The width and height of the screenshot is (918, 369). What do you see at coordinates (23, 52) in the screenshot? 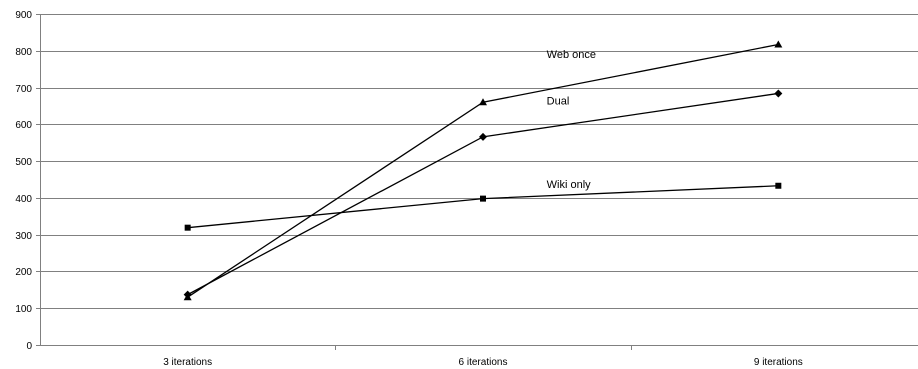
I see `y-tick-label: 800` at bounding box center [23, 52].